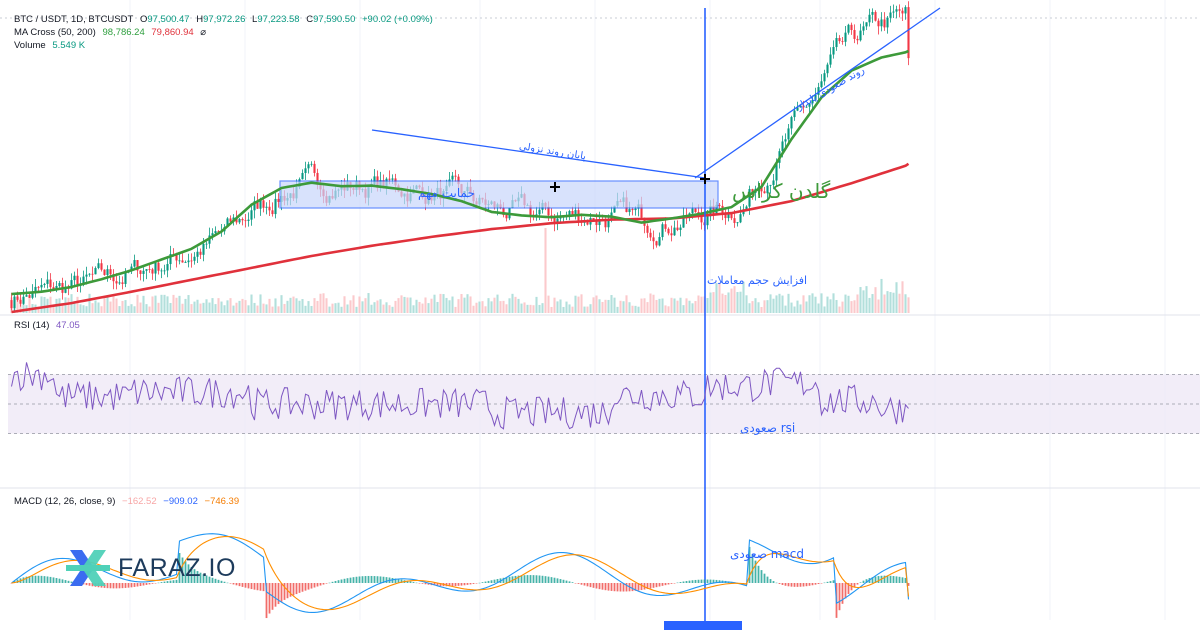 This screenshot has width=1200, height=630. I want to click on macd-hist-value: −162.52, so click(139, 501).